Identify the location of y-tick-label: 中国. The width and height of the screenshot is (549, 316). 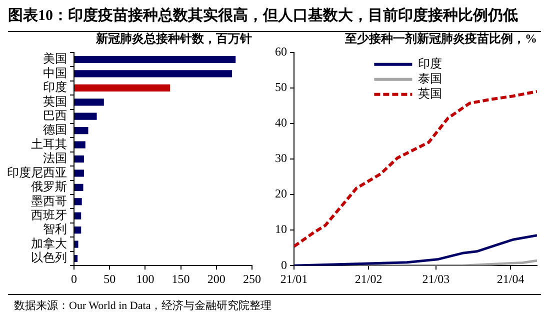
(55, 73).